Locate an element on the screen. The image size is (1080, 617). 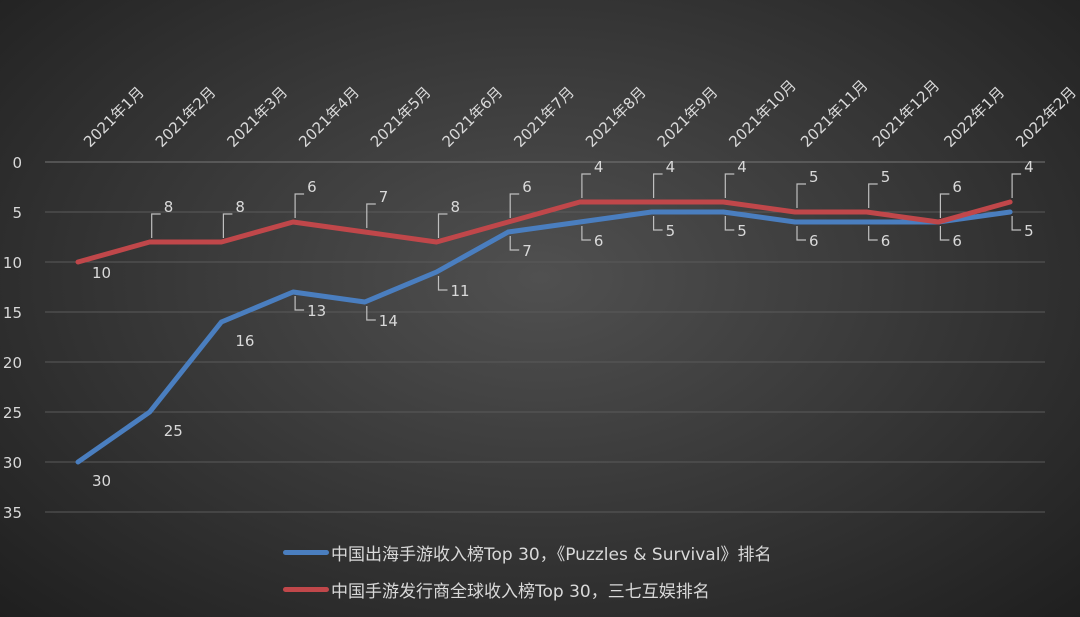
data-label: 11 is located at coordinates (460, 291).